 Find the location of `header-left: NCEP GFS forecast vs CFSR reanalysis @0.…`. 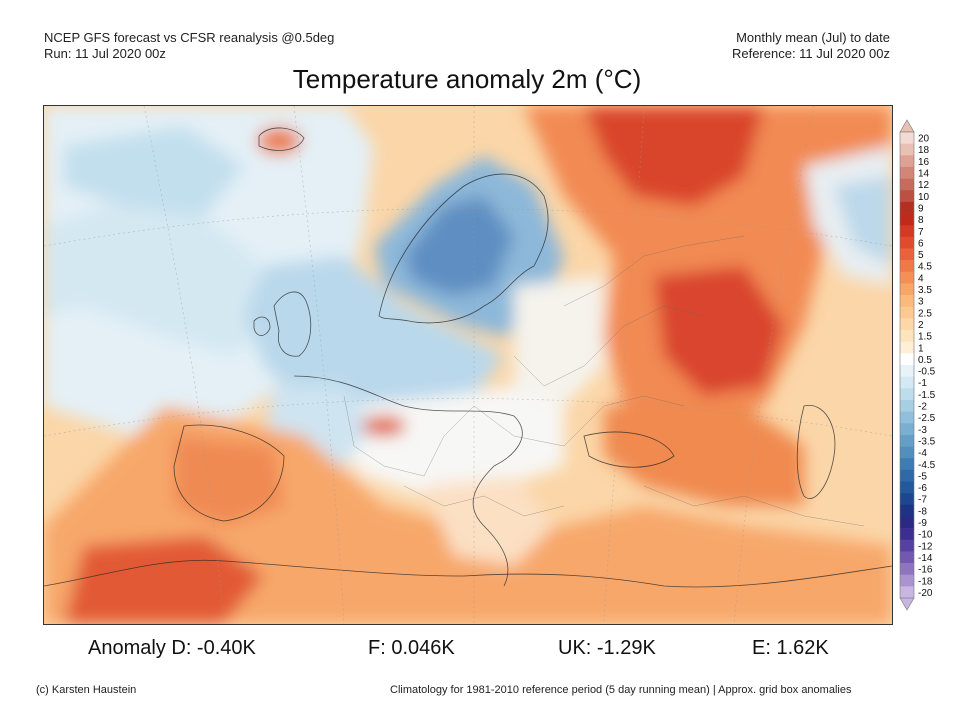

header-left: NCEP GFS forecast vs CFSR reanalysis @0.… is located at coordinates (189, 46).